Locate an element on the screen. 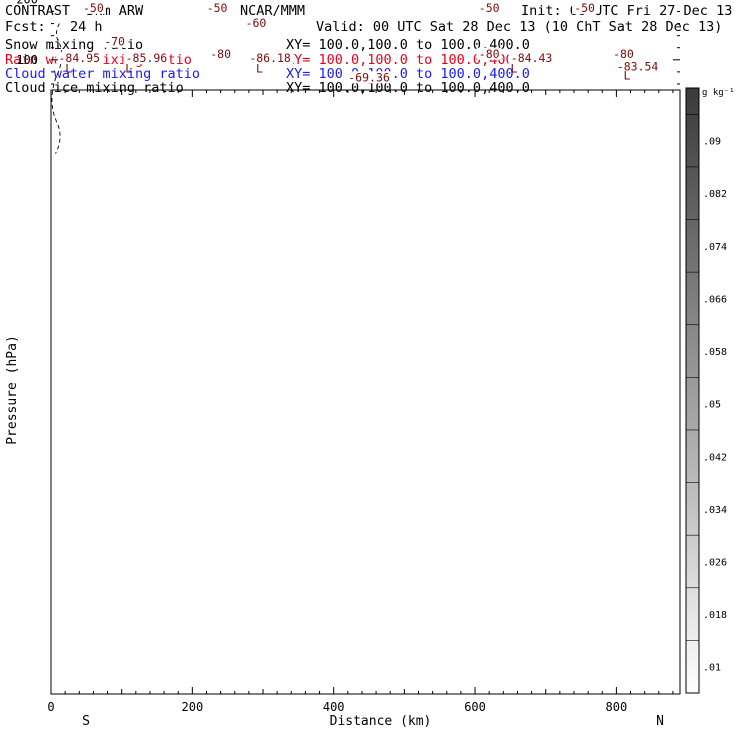  legend-xy-snow: XY= 100.0,100.0 to 100.0,400.0 is located at coordinates (408, 45).